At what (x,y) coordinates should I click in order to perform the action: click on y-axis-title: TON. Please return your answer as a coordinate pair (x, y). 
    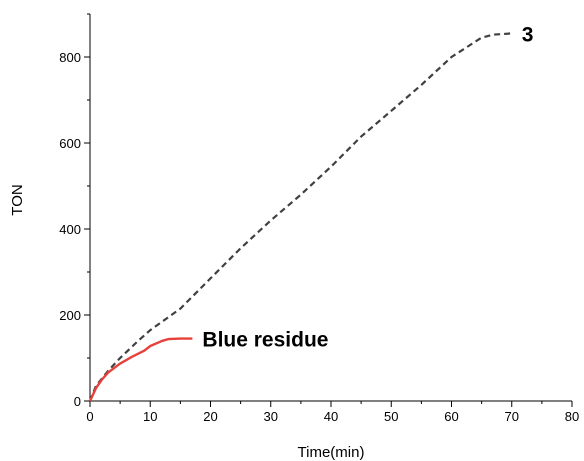
    Looking at the image, I should click on (17, 199).